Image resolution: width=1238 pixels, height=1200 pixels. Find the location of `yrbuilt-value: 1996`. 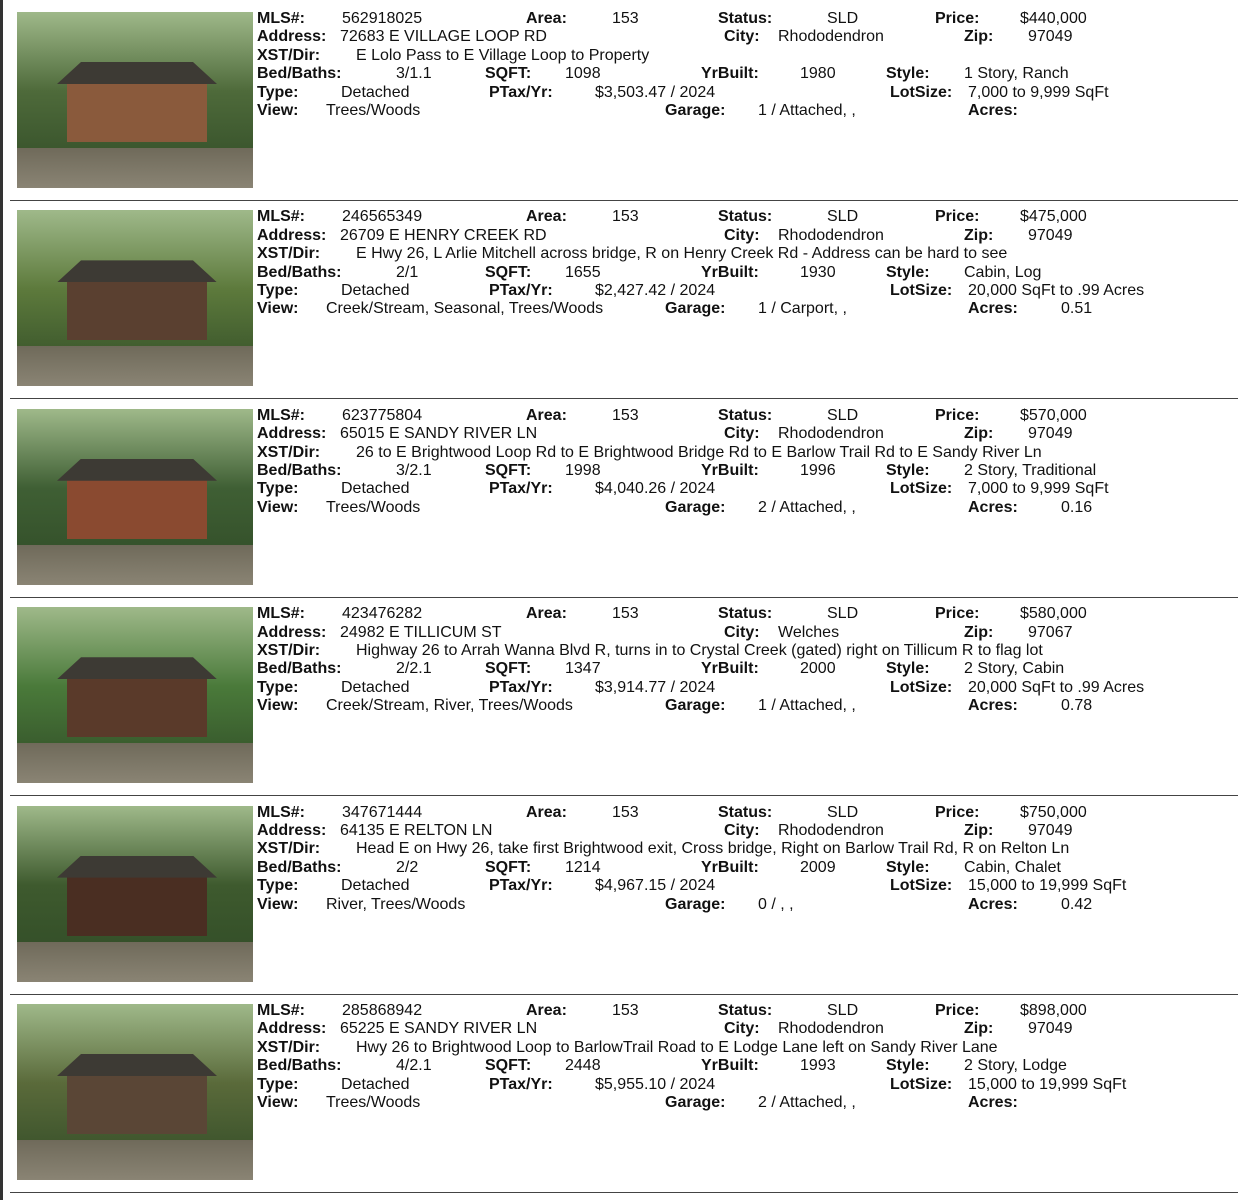

yrbuilt-value: 1996 is located at coordinates (818, 470).